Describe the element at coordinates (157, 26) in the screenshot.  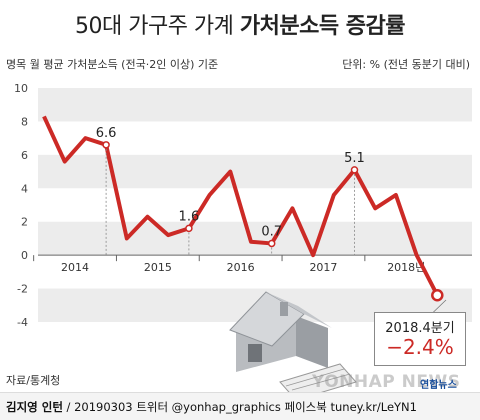
I see `title-regular: 50대 가구주 가계` at that location.